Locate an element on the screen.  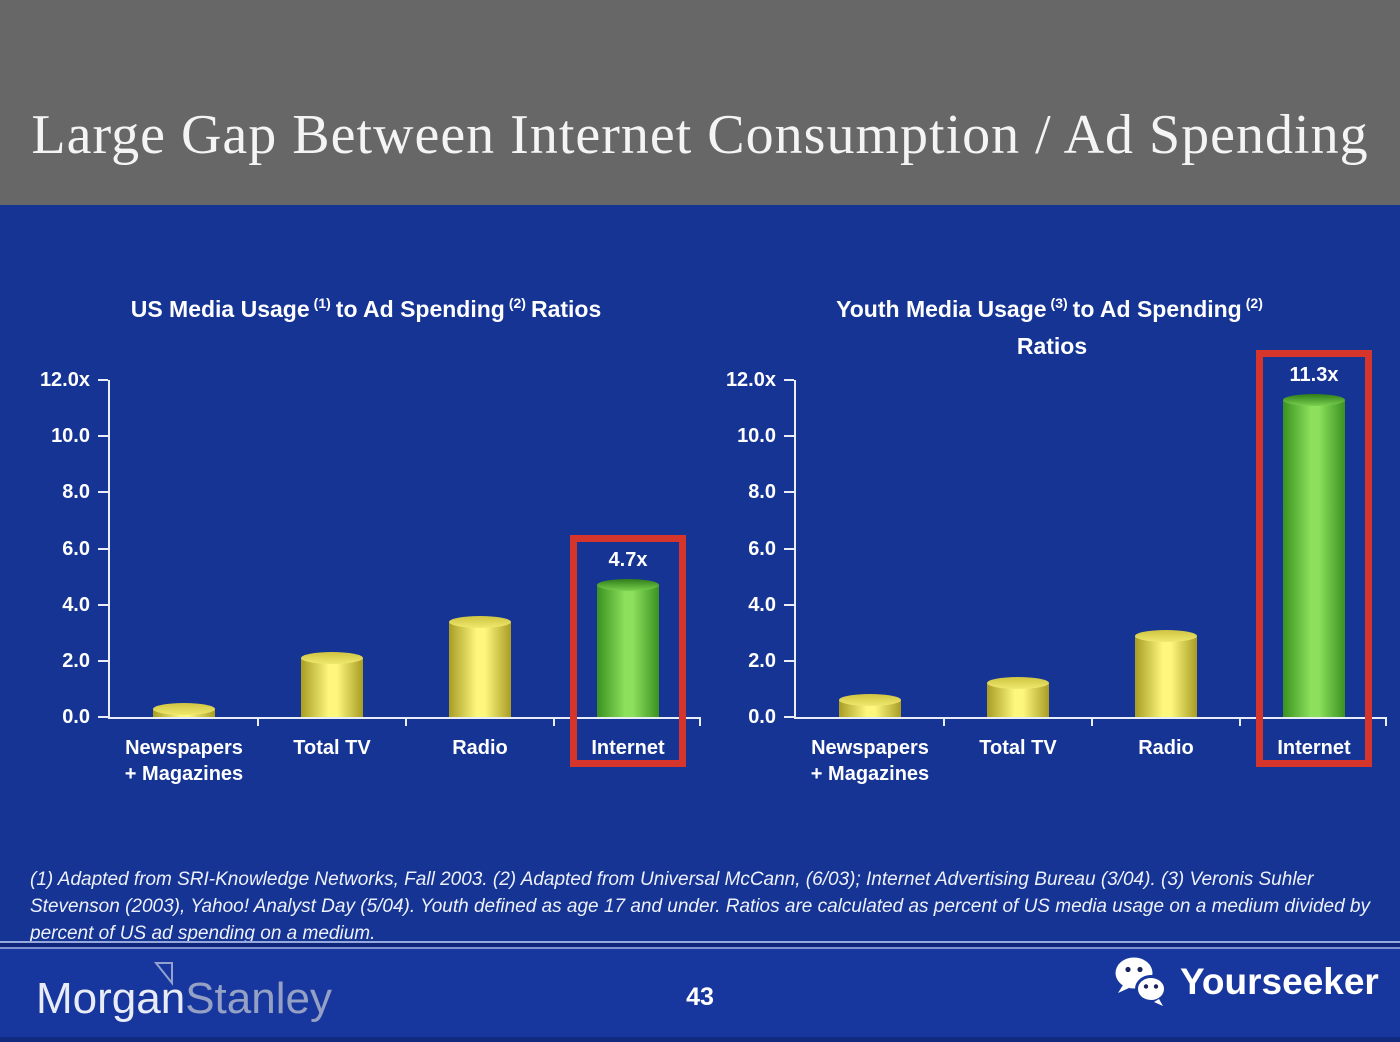
footer-bar is located at coordinates (700, 995).